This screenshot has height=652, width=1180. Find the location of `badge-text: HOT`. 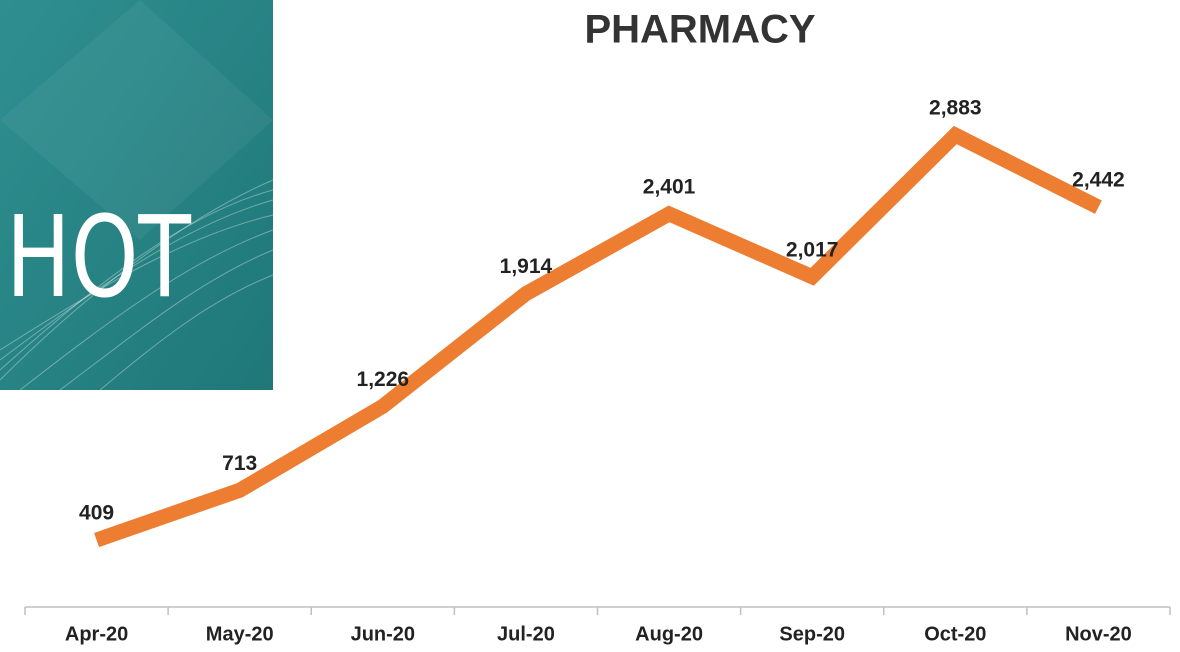

badge-text: HOT is located at coordinates (98, 258).